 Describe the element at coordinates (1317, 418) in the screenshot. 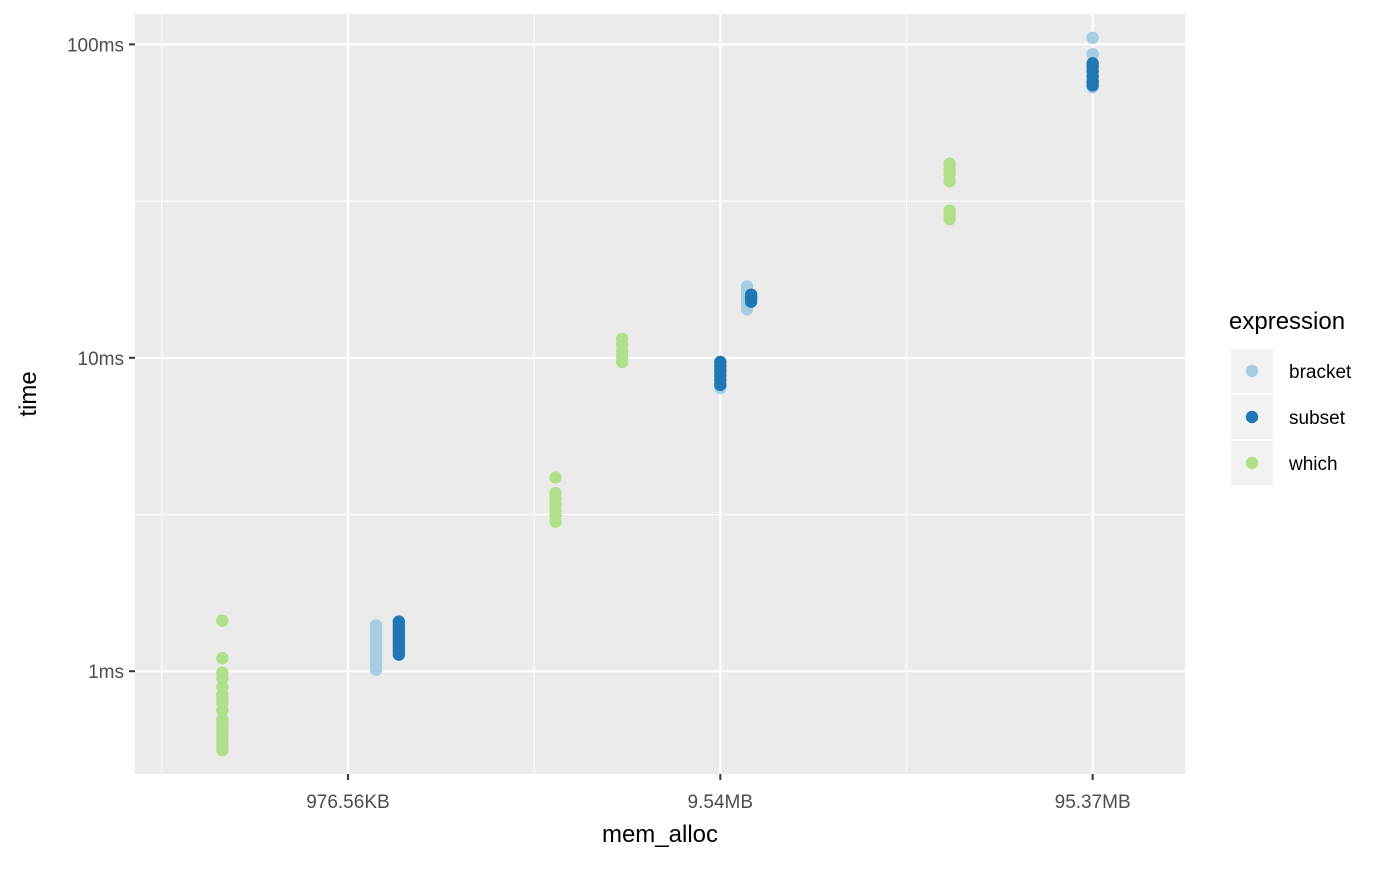

I see `legend-label-subset: subset` at that location.